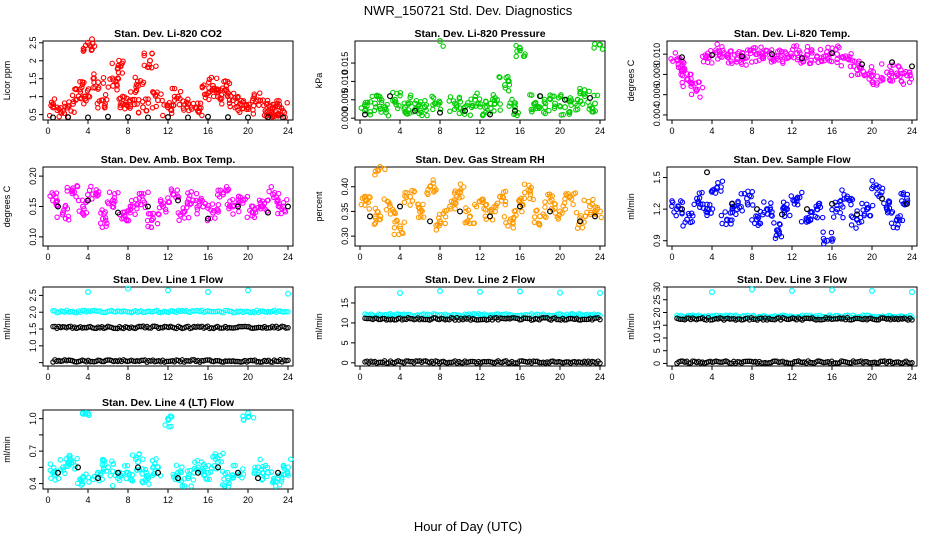  I want to click on y-axis-label: Licor ppm, so click(7, 81).